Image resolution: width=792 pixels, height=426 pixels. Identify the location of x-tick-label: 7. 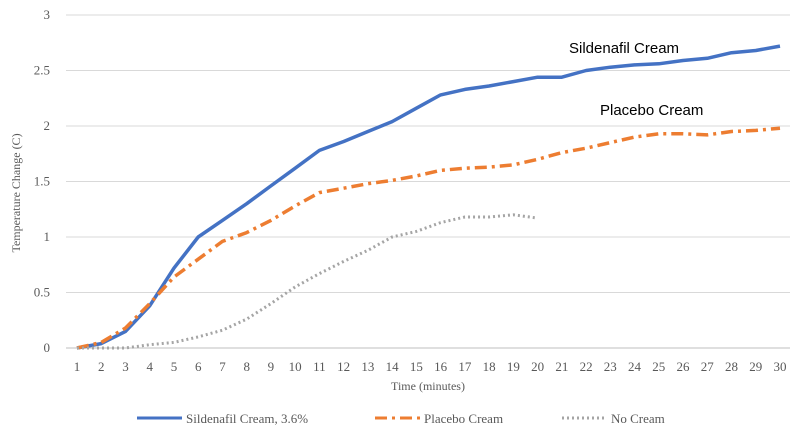
(222, 366).